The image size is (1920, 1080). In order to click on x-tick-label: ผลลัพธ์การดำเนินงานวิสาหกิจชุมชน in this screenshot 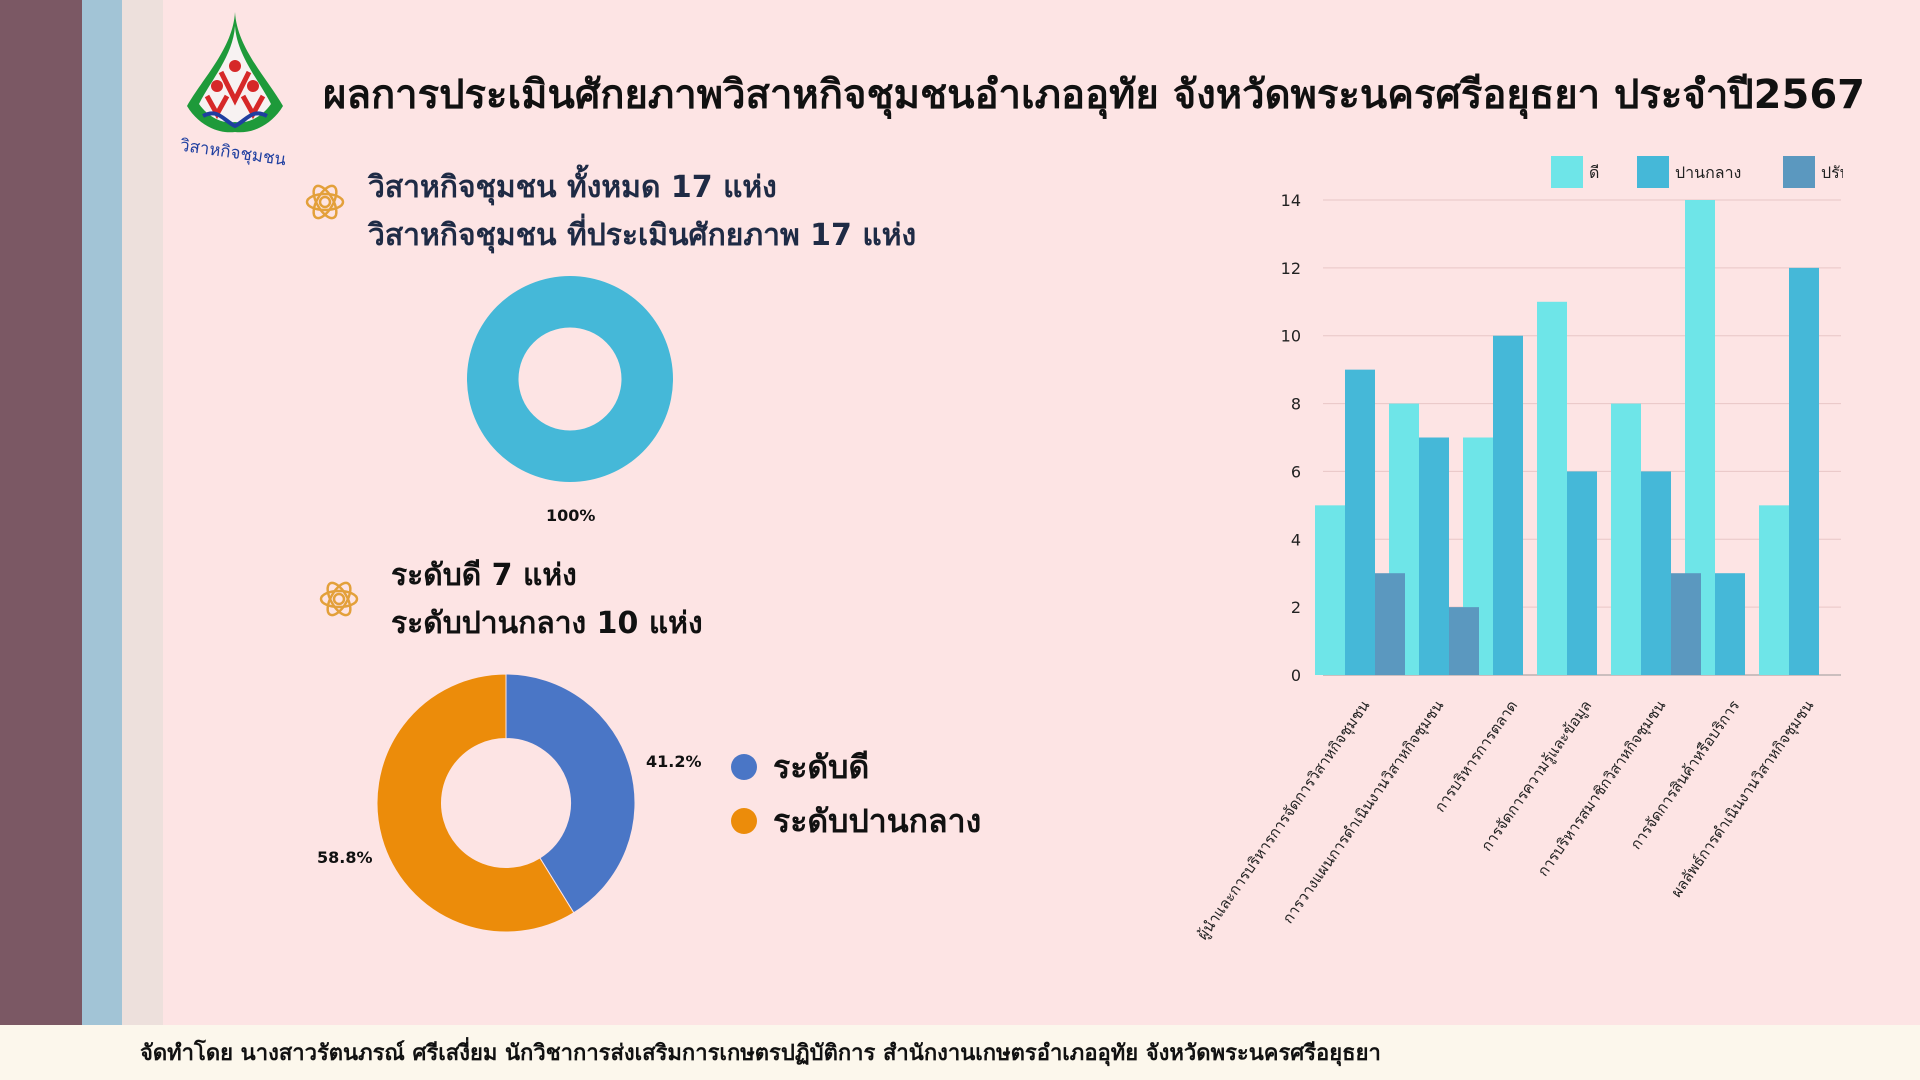, I will do `click(1742, 799)`.